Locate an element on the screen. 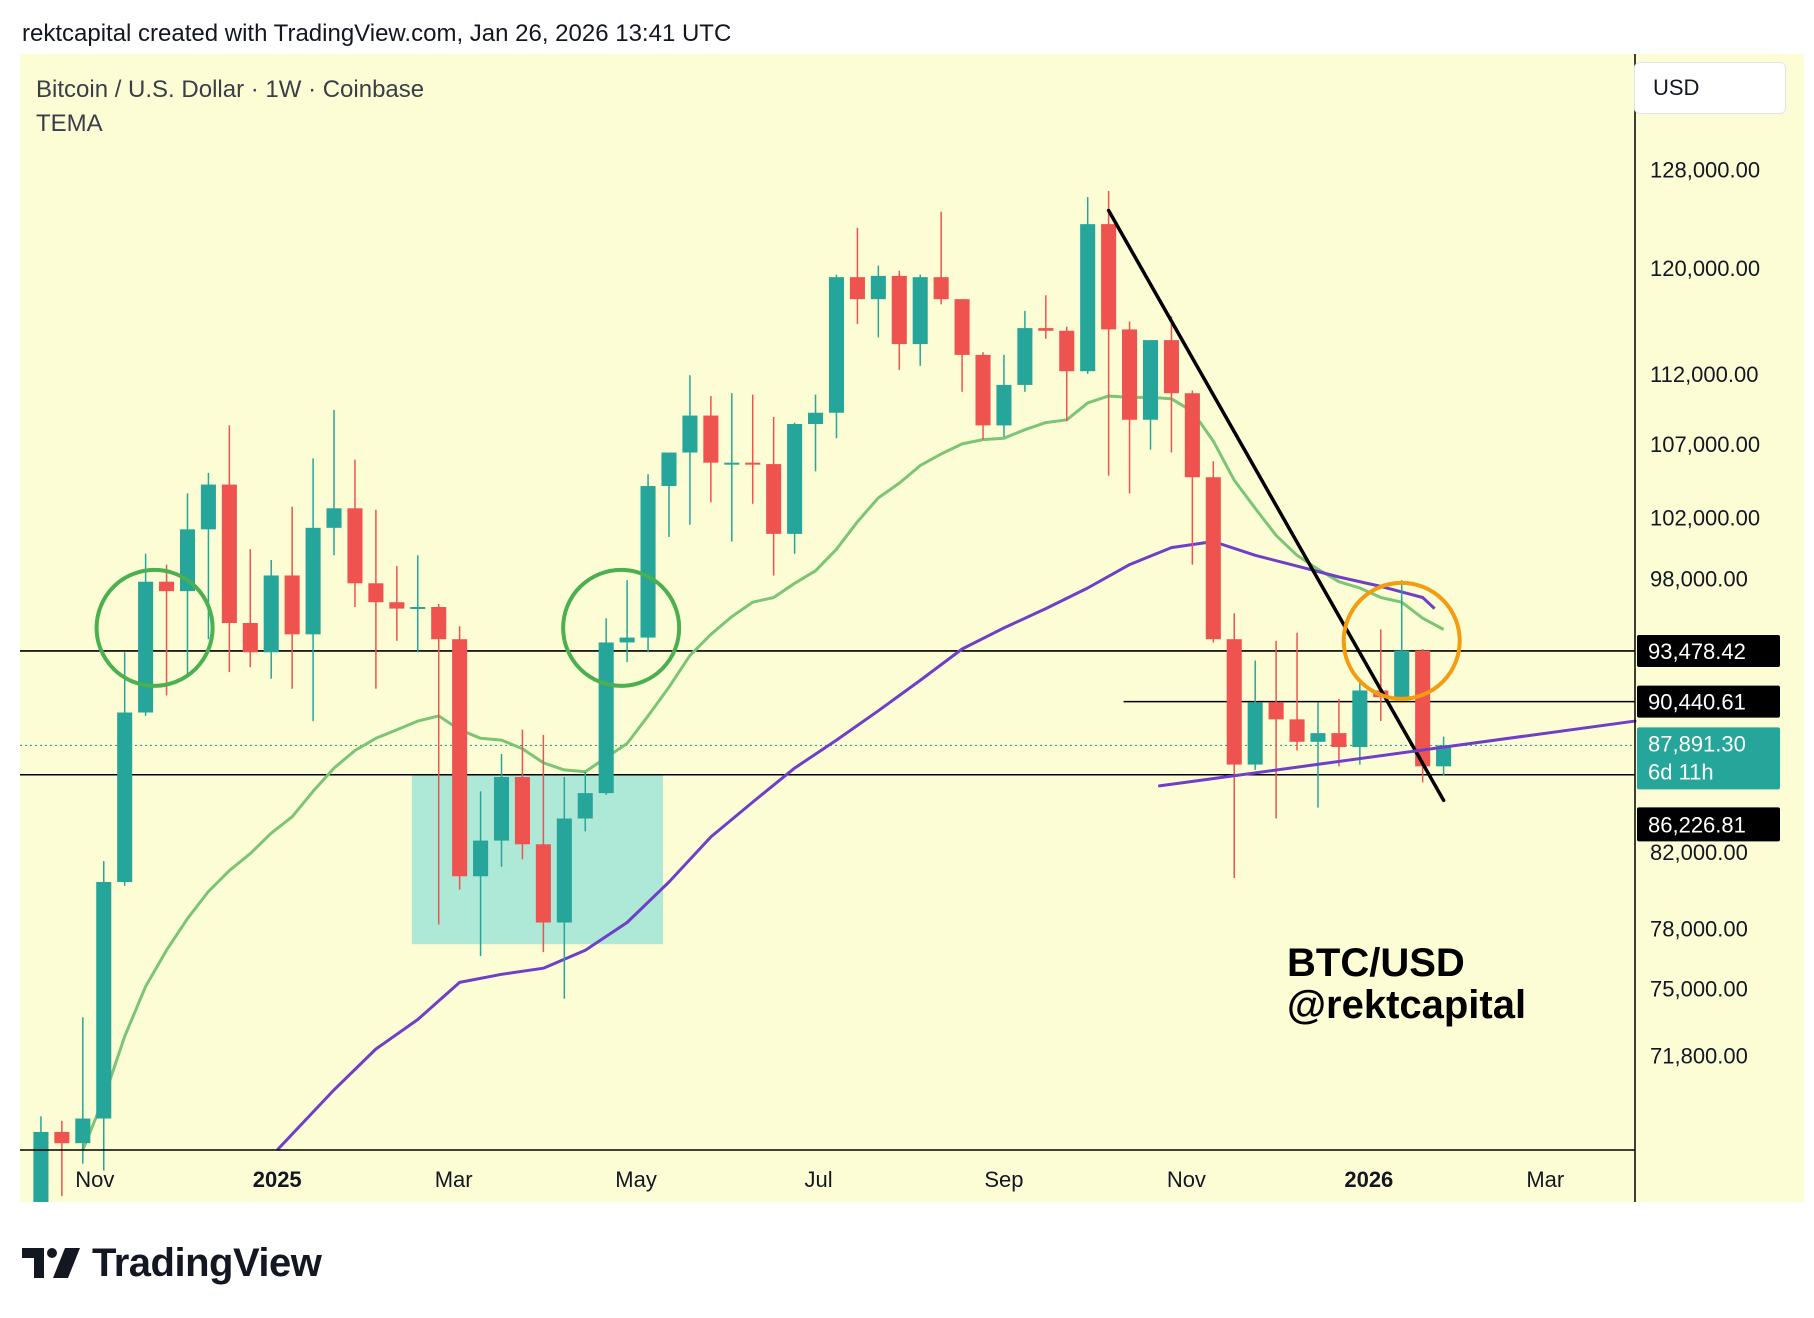 The width and height of the screenshot is (1814, 1318). price-label-text: 90,440.61 is located at coordinates (1697, 702).